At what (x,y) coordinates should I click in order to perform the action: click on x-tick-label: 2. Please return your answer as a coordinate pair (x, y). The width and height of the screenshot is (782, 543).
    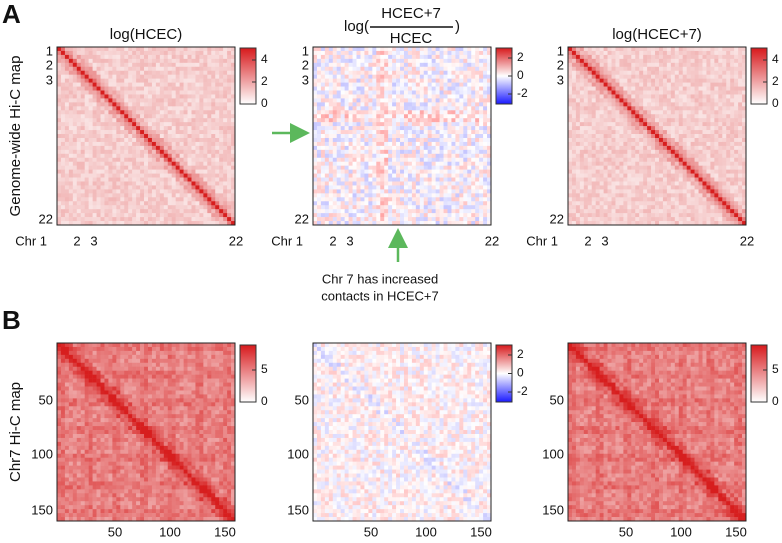
    Looking at the image, I should click on (332, 240).